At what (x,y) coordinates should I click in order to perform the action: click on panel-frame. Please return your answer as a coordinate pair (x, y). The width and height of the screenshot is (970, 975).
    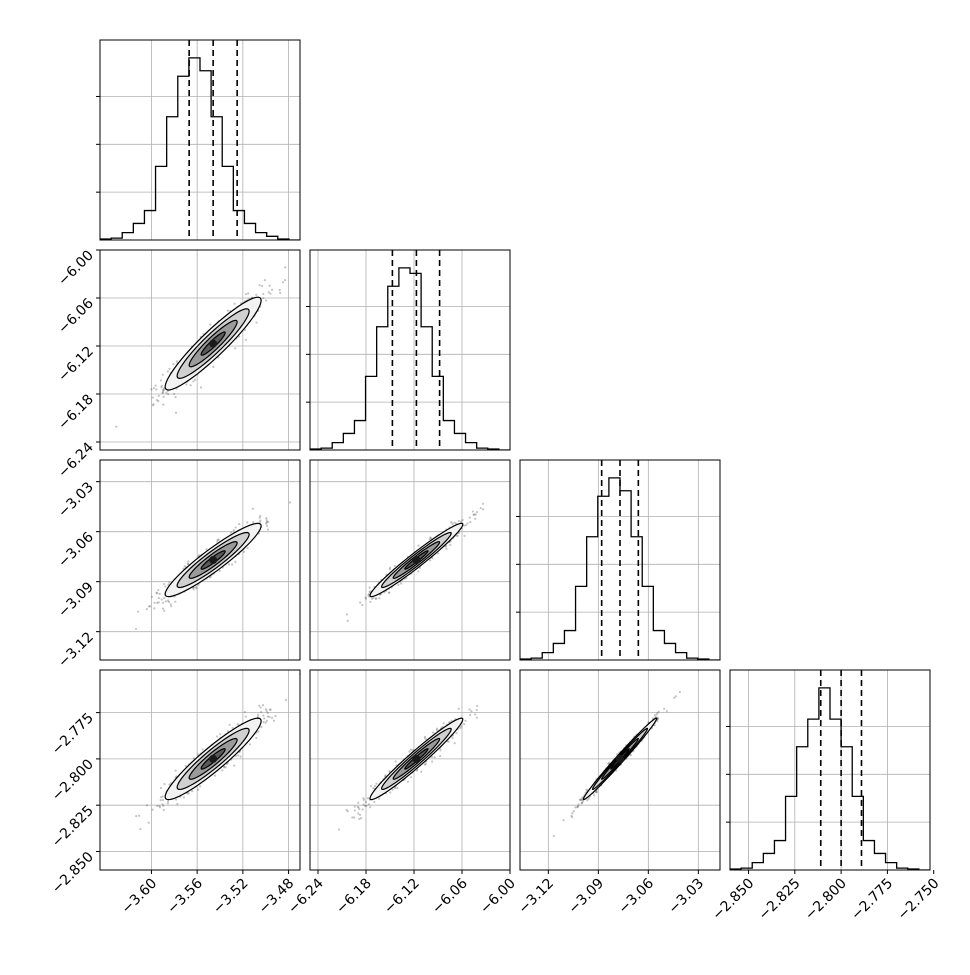
    Looking at the image, I should click on (410, 560).